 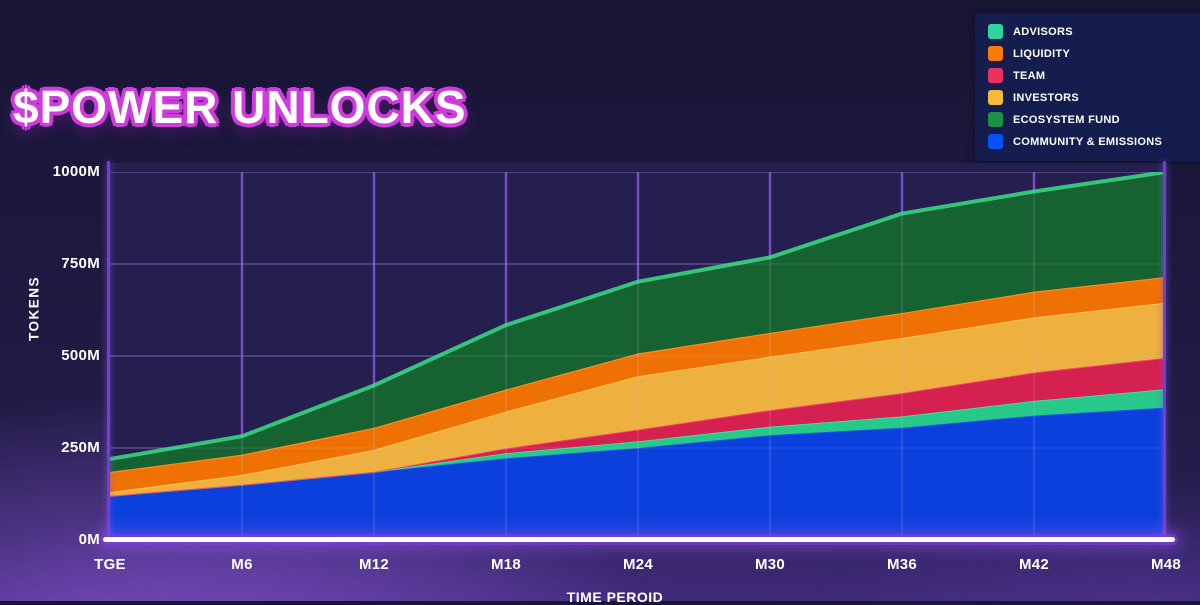 What do you see at coordinates (902, 564) in the screenshot?
I see `x-tick-label: M36` at bounding box center [902, 564].